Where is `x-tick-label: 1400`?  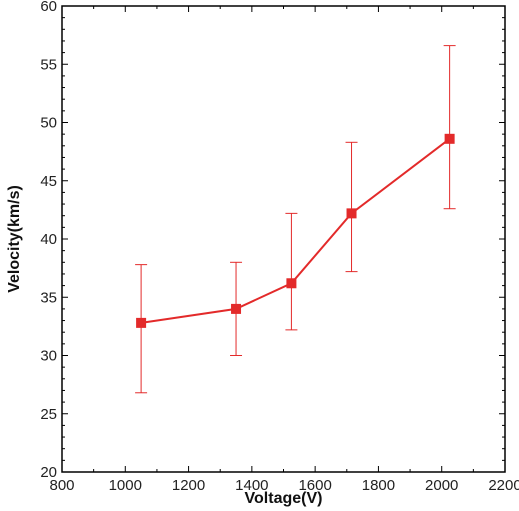 x-tick-label: 1400 is located at coordinates (251, 485).